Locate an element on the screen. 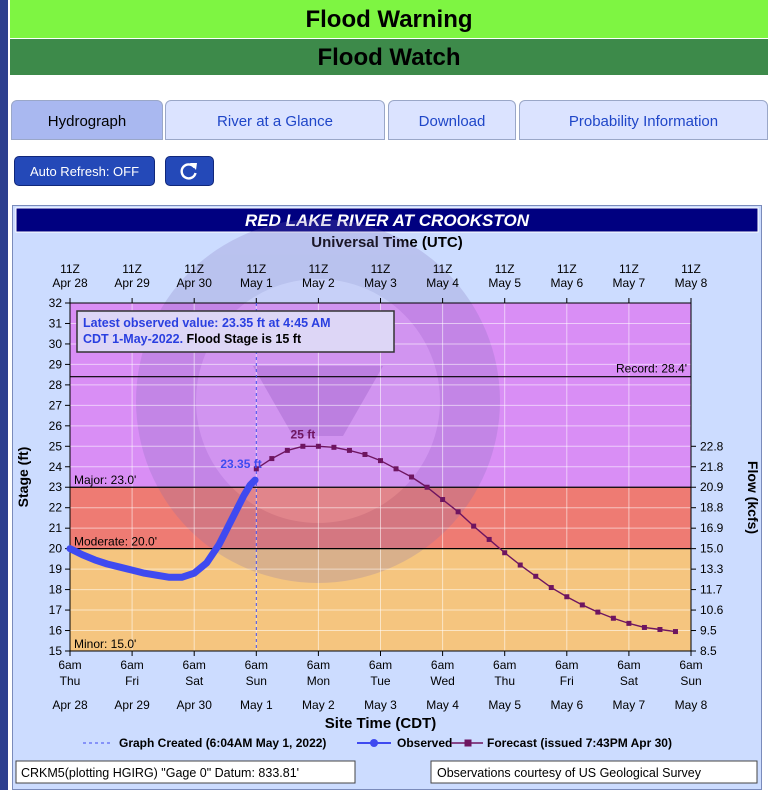 This screenshot has height=794, width=768. tab-probability-information: Probability Information is located at coordinates (643, 120).